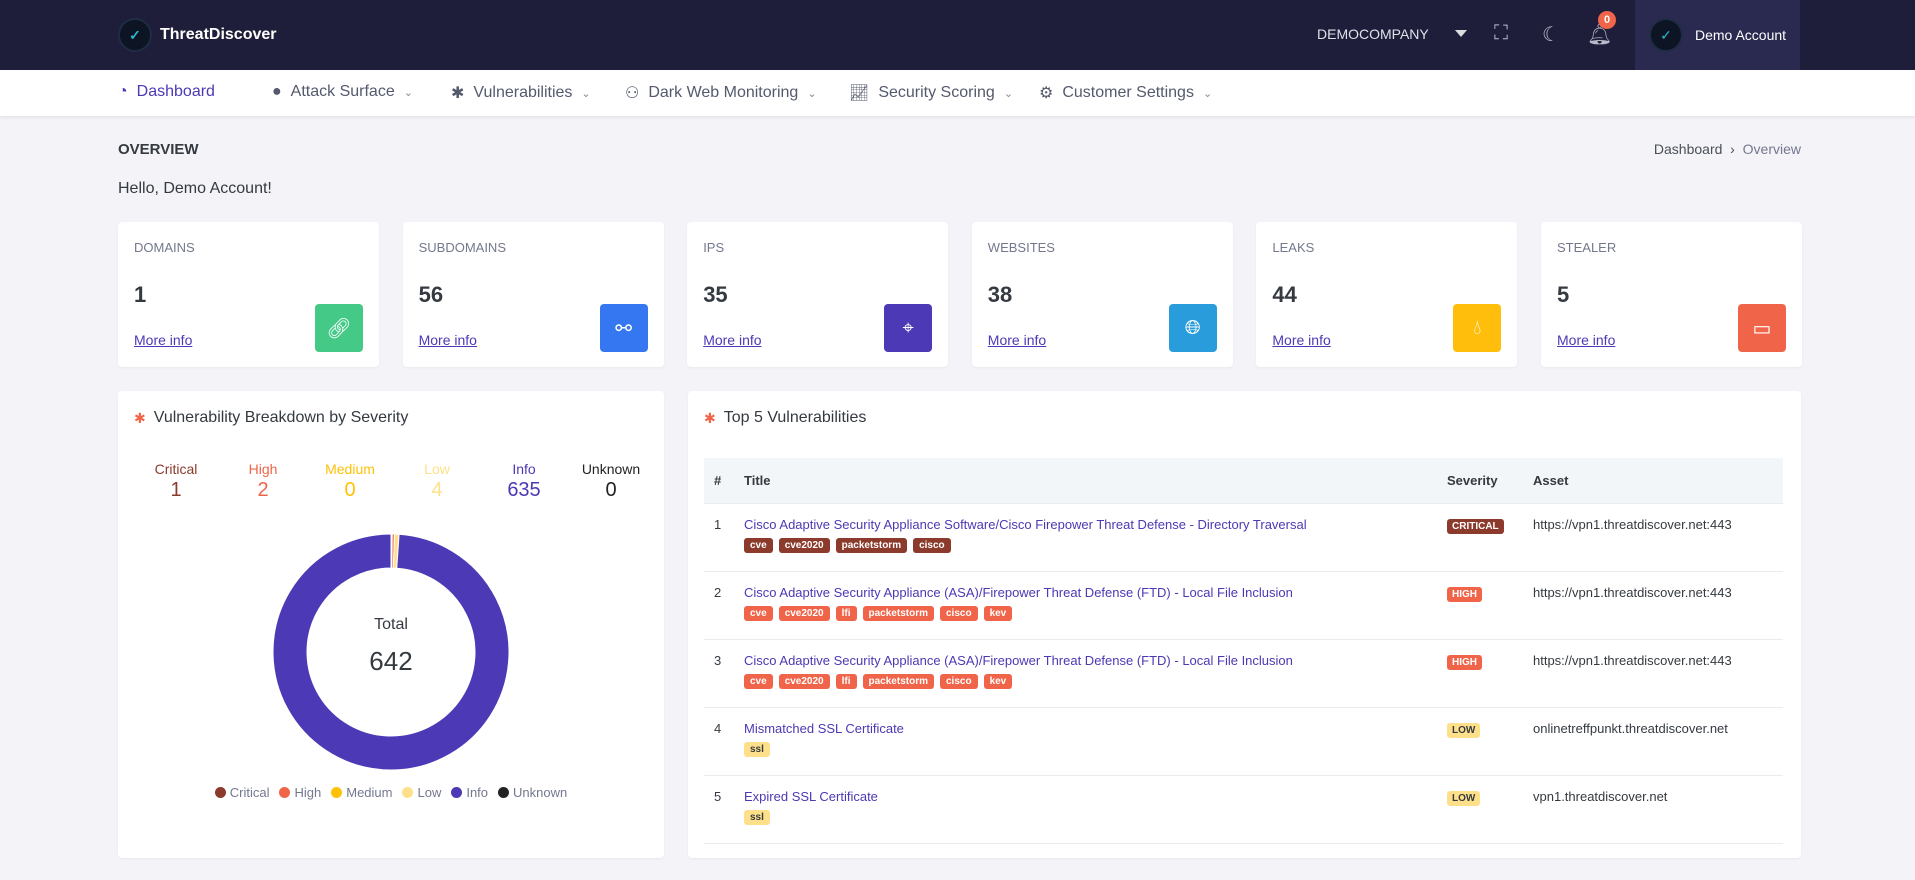 The width and height of the screenshot is (1915, 880). What do you see at coordinates (477, 792) in the screenshot?
I see `legend-label: Info` at bounding box center [477, 792].